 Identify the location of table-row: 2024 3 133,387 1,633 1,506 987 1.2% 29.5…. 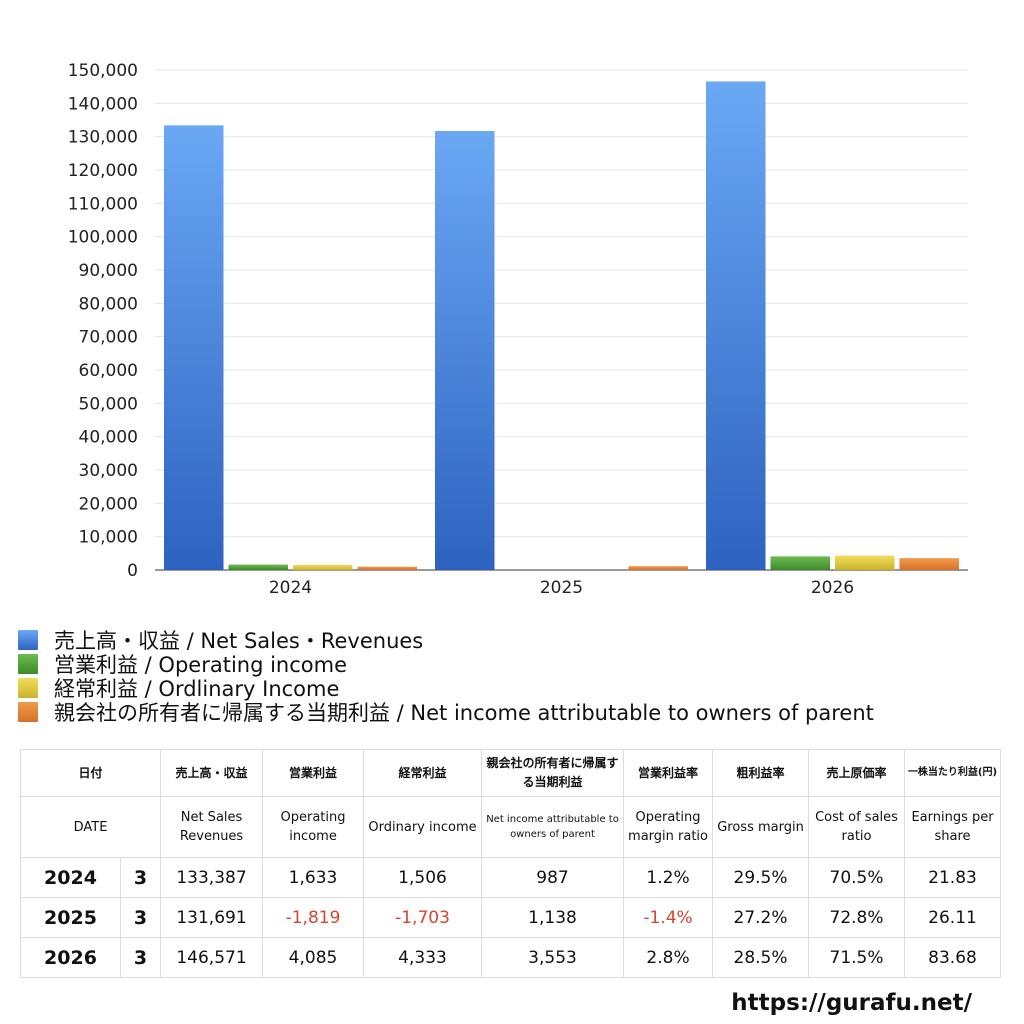
(511, 877).